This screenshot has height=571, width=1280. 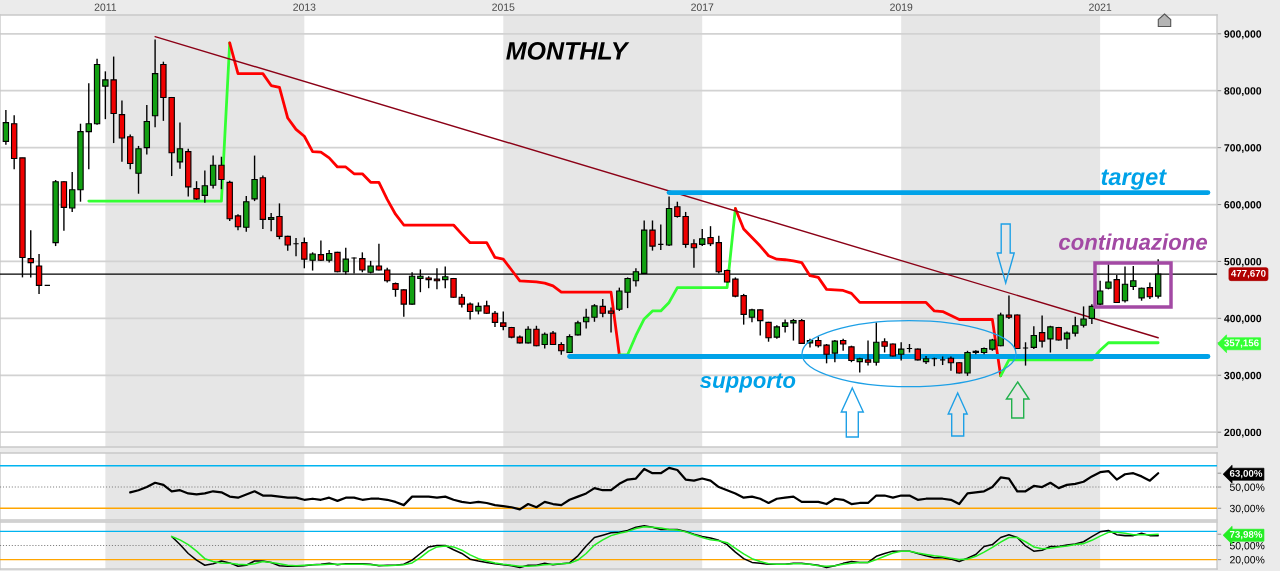 What do you see at coordinates (901, 7) in the screenshot?
I see `x-tick-label: 2019` at bounding box center [901, 7].